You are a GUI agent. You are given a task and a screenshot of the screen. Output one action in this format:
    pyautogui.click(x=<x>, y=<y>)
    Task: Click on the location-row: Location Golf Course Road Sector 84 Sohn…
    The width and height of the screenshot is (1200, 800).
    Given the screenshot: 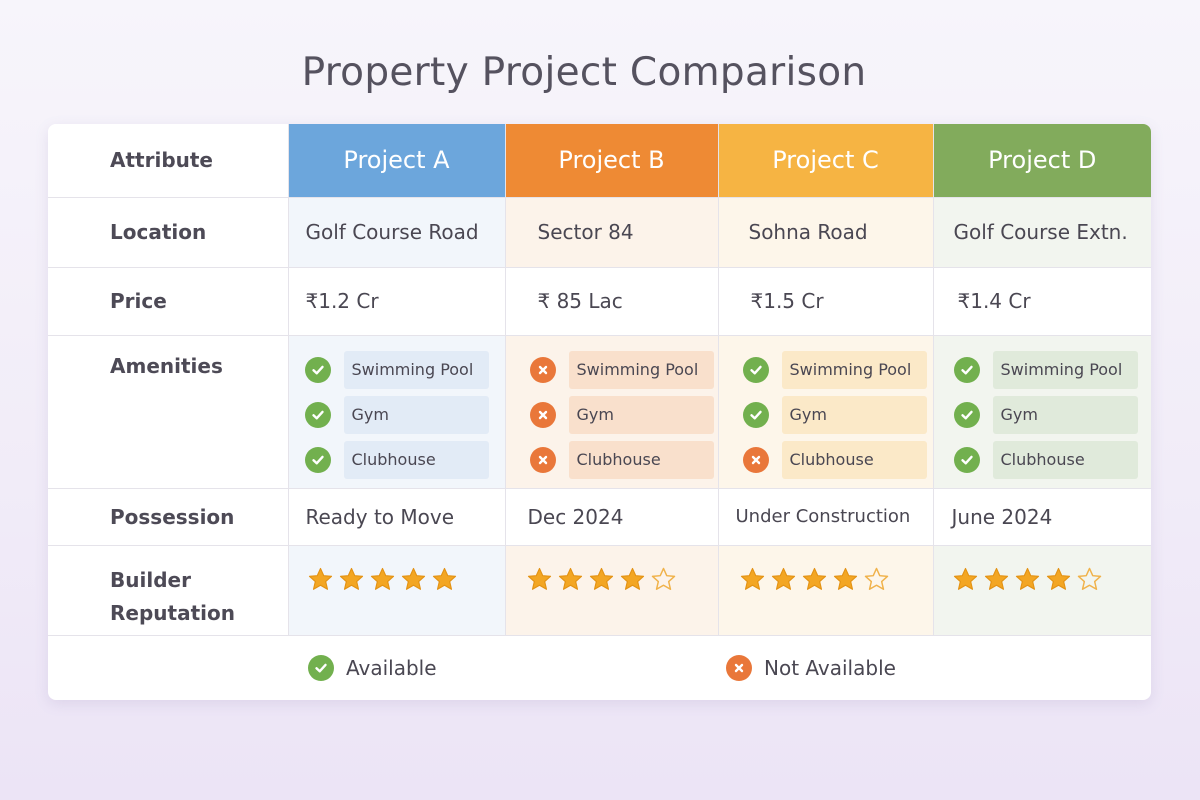 What is the action you would take?
    pyautogui.click(x=599, y=232)
    